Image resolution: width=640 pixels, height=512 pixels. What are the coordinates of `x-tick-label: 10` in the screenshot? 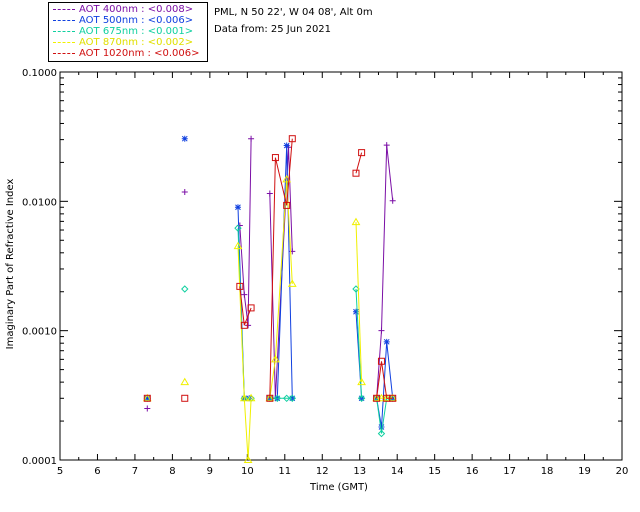 It's located at (247, 471).